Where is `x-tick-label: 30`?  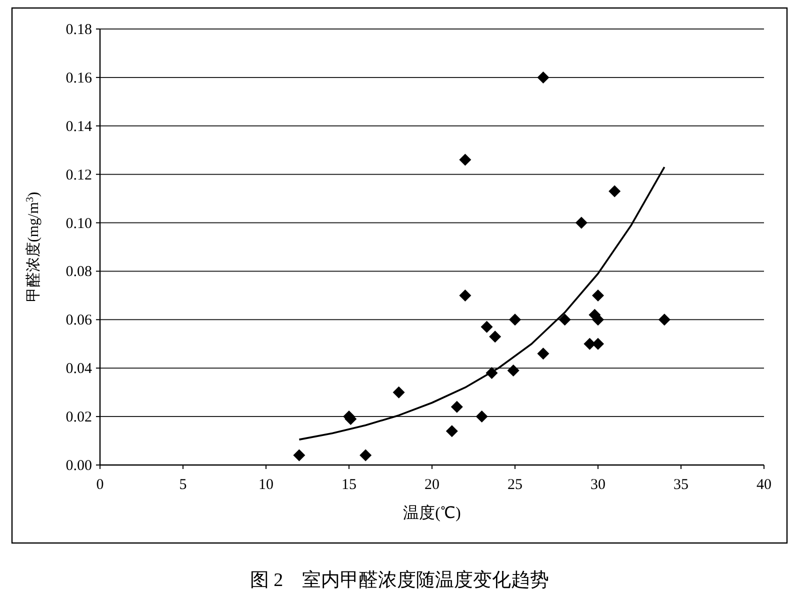 x-tick-label: 30 is located at coordinates (598, 485).